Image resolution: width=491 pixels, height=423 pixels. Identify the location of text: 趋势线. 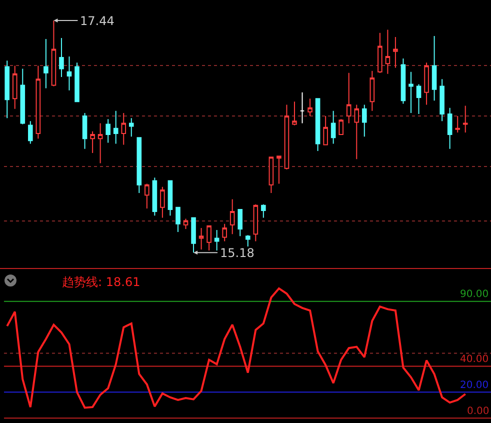
(80, 282).